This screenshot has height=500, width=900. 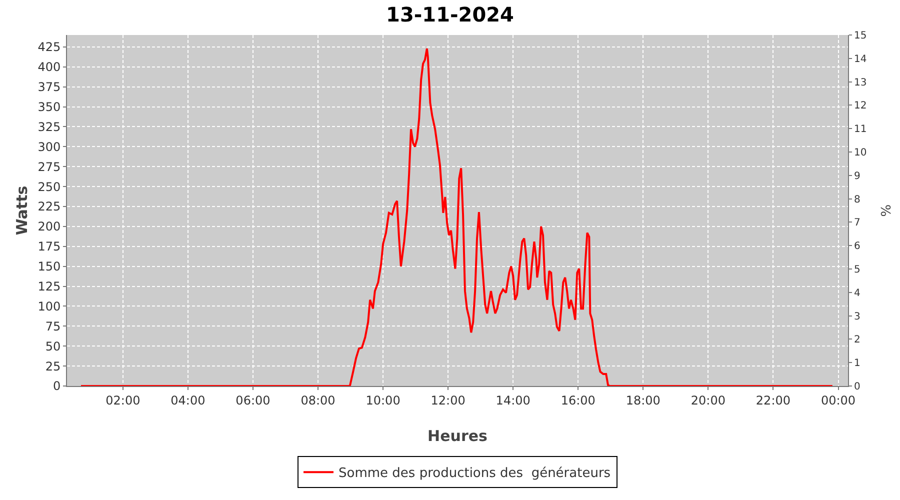 I want to click on x-tick-label: 08:00, so click(x=318, y=400).